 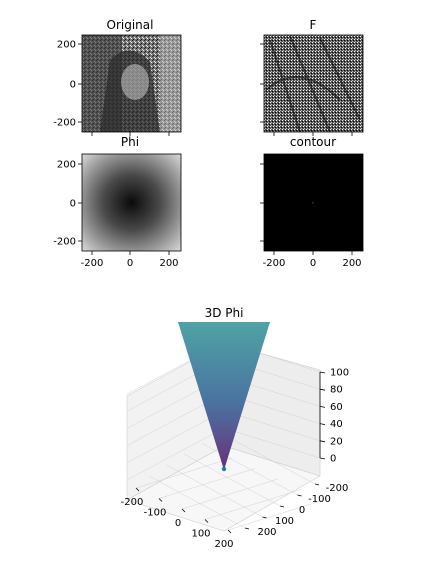 I want to click on x-tick-label: 200, so click(x=223, y=544).